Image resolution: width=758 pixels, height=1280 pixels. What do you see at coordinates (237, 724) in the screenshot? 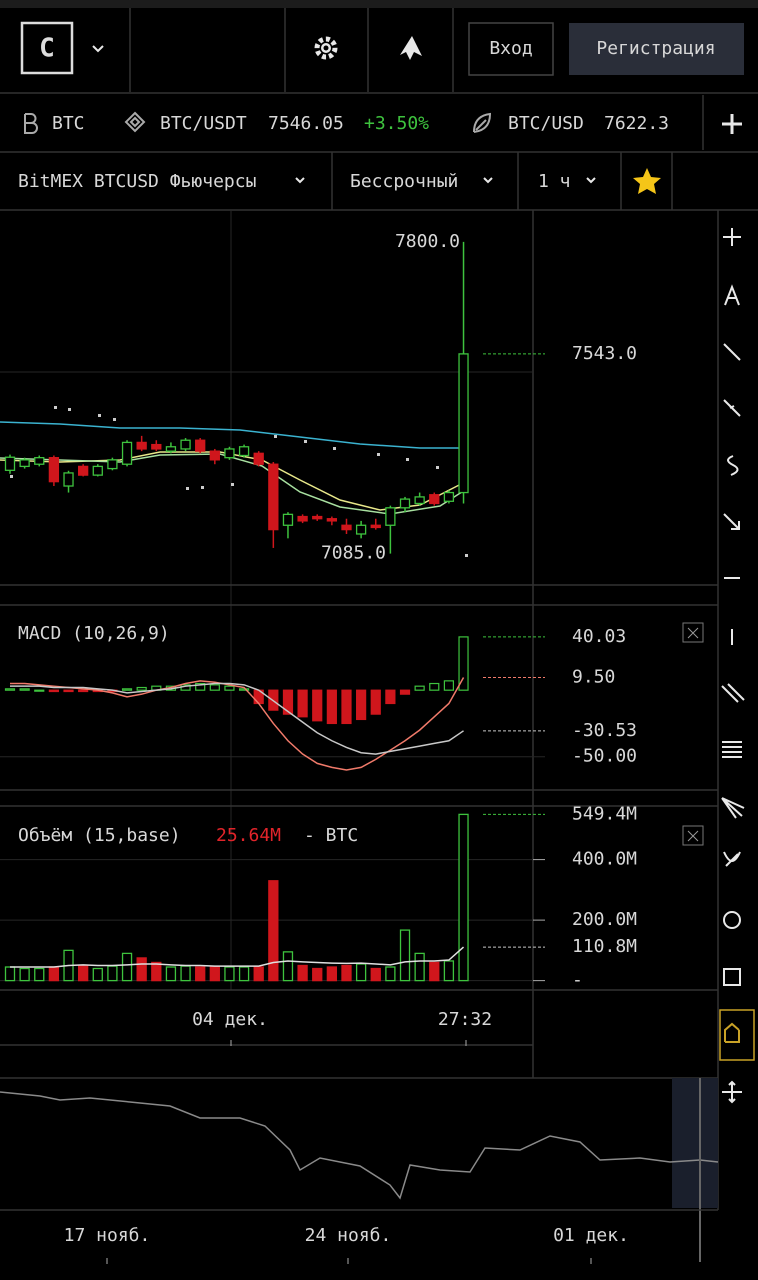
I see `indicator-line` at bounding box center [237, 724].